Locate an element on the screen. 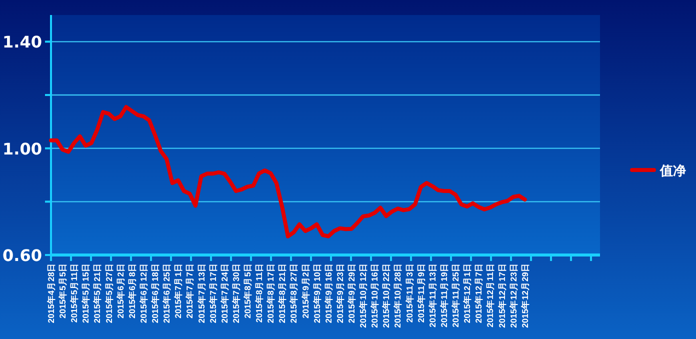  y-tick-label: 0.60 is located at coordinates (22, 255).